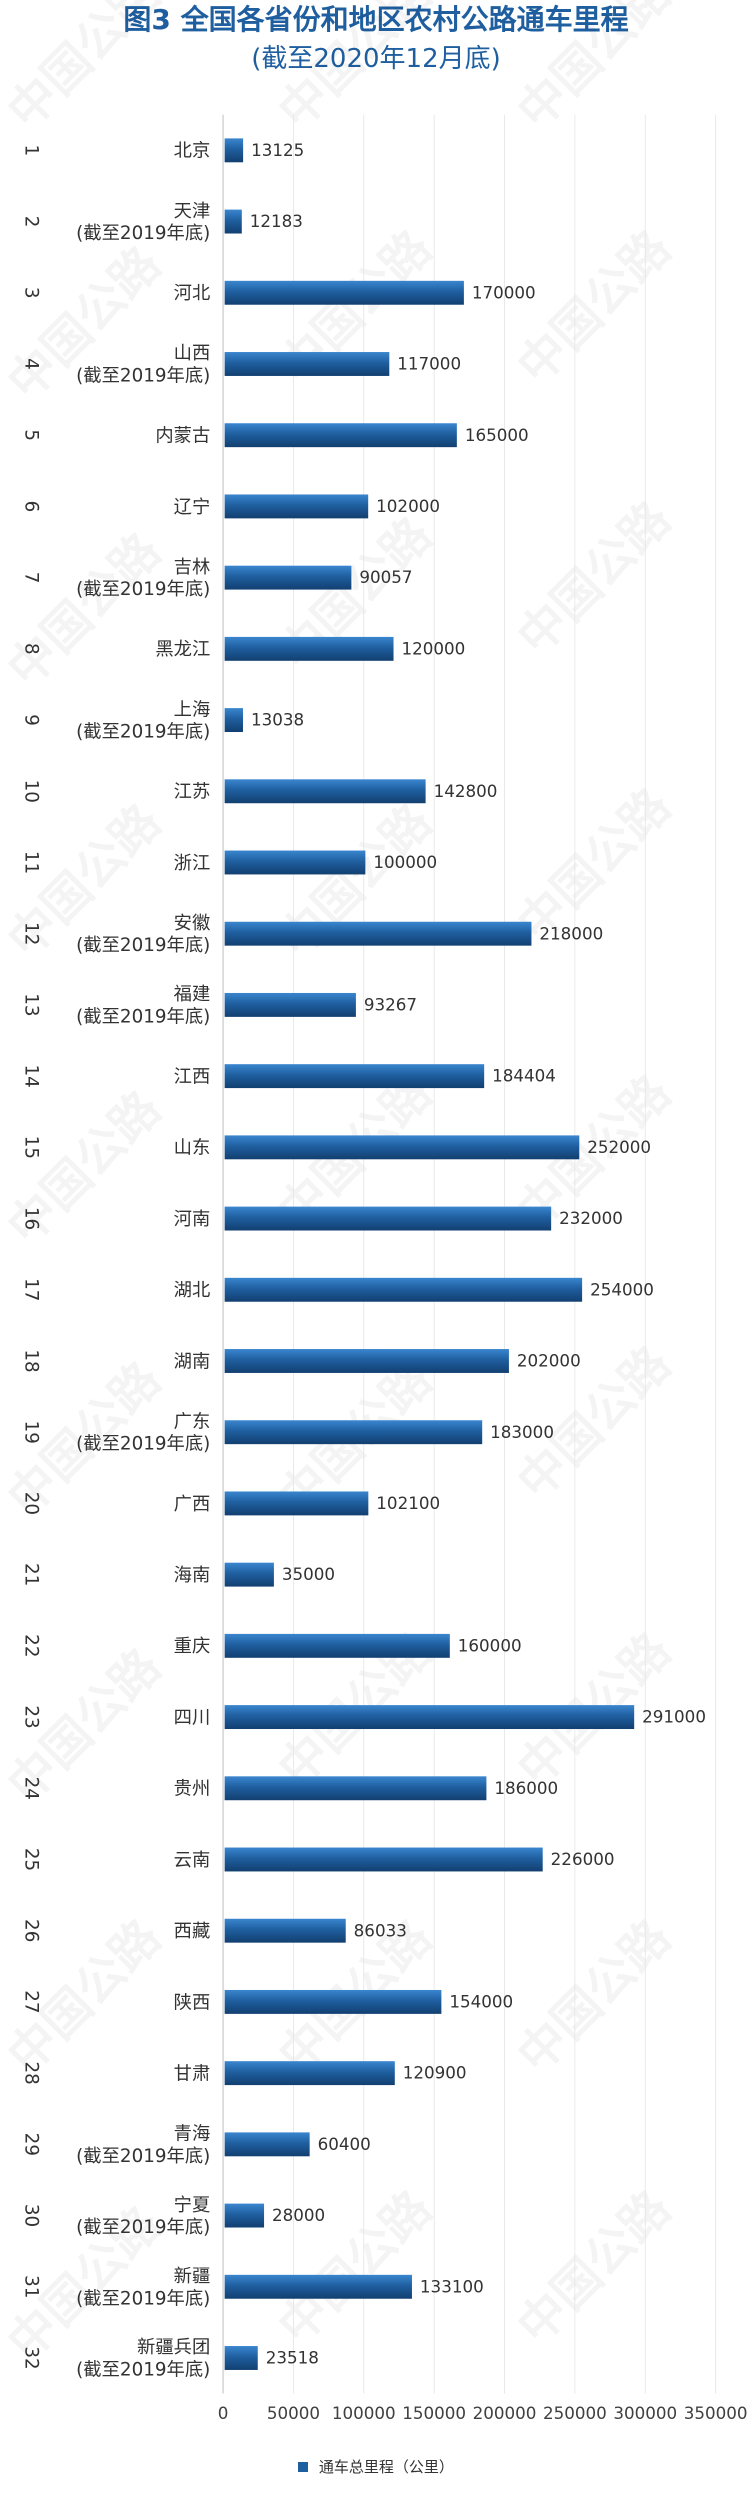 The width and height of the screenshot is (752, 2494). Describe the element at coordinates (192, 1361) in the screenshot. I see `category-label: 湖南` at that location.